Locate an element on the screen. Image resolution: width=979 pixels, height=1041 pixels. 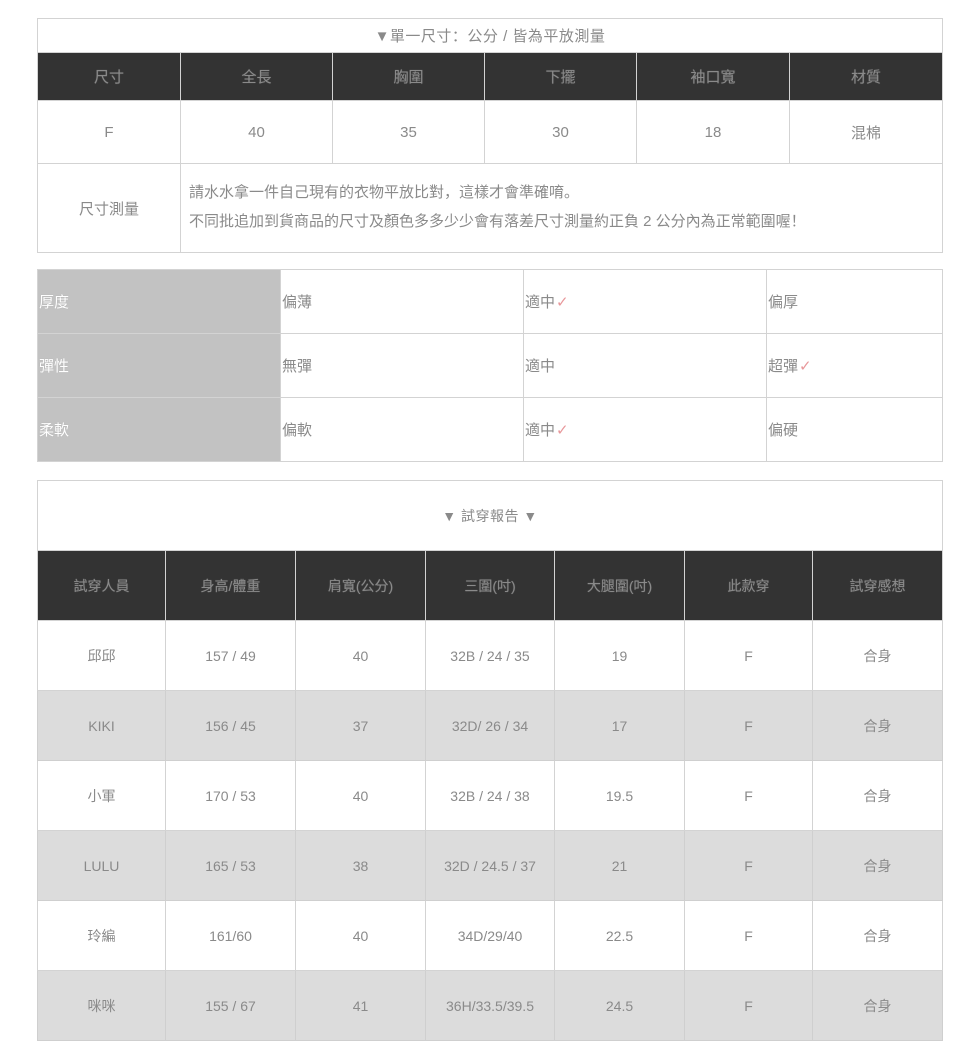
trial-cell-name: LULU is located at coordinates (101, 865).